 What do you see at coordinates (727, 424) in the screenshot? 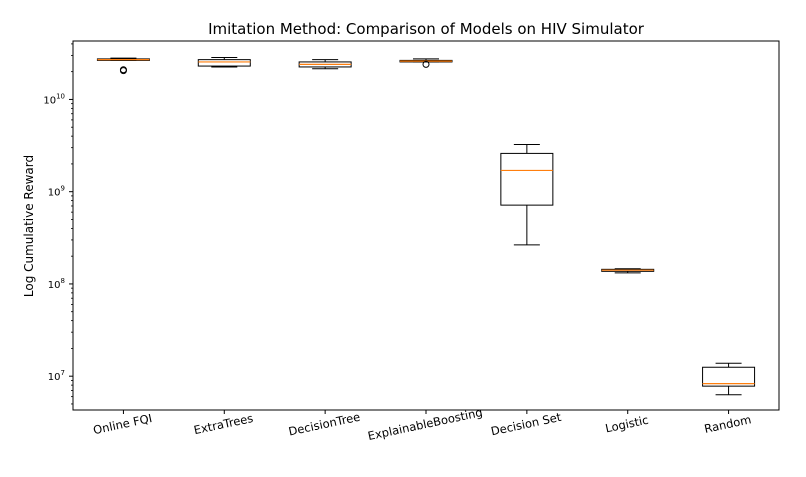
I see `x-tick-label: Random` at bounding box center [727, 424].